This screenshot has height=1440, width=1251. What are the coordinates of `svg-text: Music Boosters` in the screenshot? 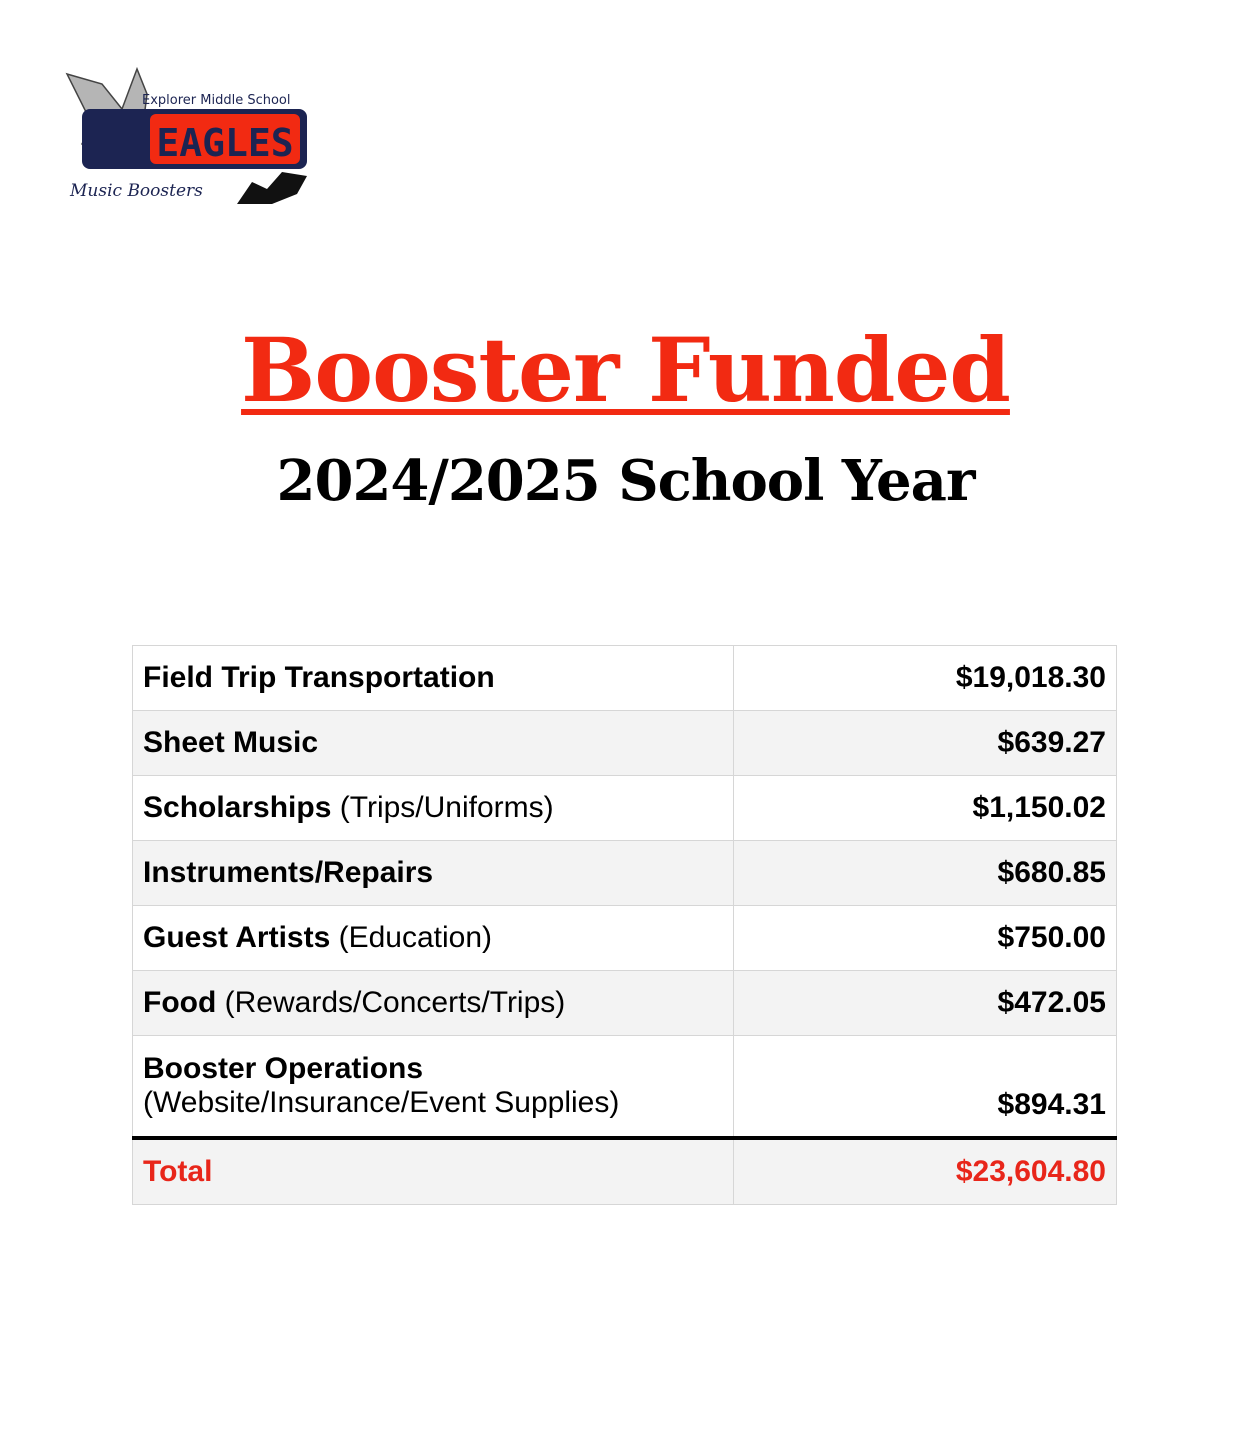 It's located at (136, 191).